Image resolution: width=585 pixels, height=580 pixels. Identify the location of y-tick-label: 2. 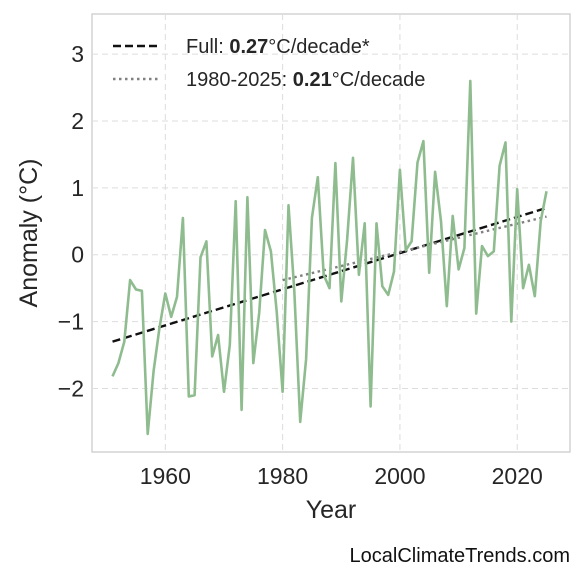
(77, 121).